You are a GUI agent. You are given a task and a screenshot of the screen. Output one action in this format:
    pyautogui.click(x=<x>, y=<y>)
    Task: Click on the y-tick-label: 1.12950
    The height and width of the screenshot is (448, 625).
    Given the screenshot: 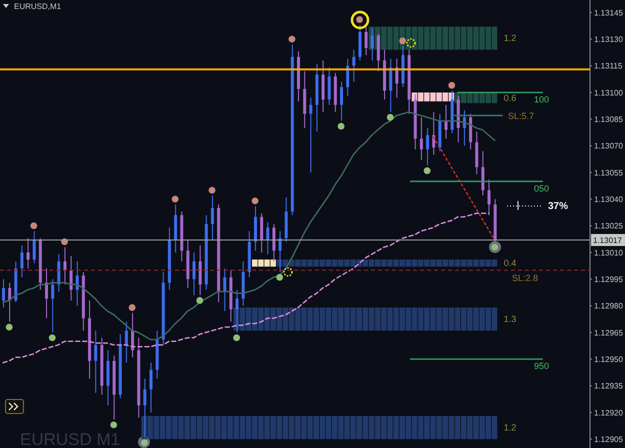 What is the action you would take?
    pyautogui.click(x=609, y=359)
    